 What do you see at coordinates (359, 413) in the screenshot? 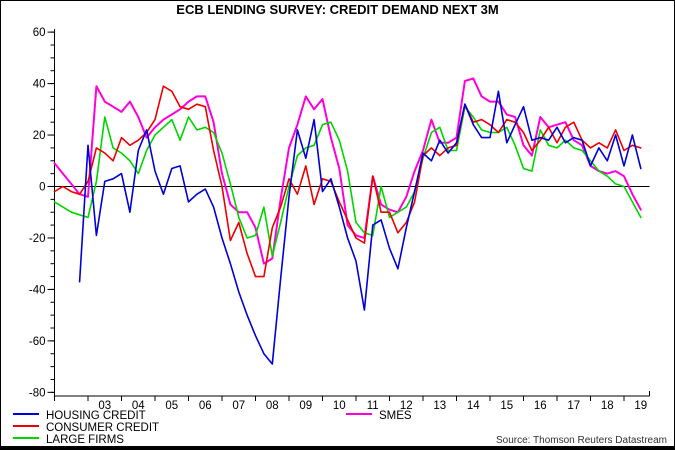
I see `smes-line-swatch` at bounding box center [359, 413].